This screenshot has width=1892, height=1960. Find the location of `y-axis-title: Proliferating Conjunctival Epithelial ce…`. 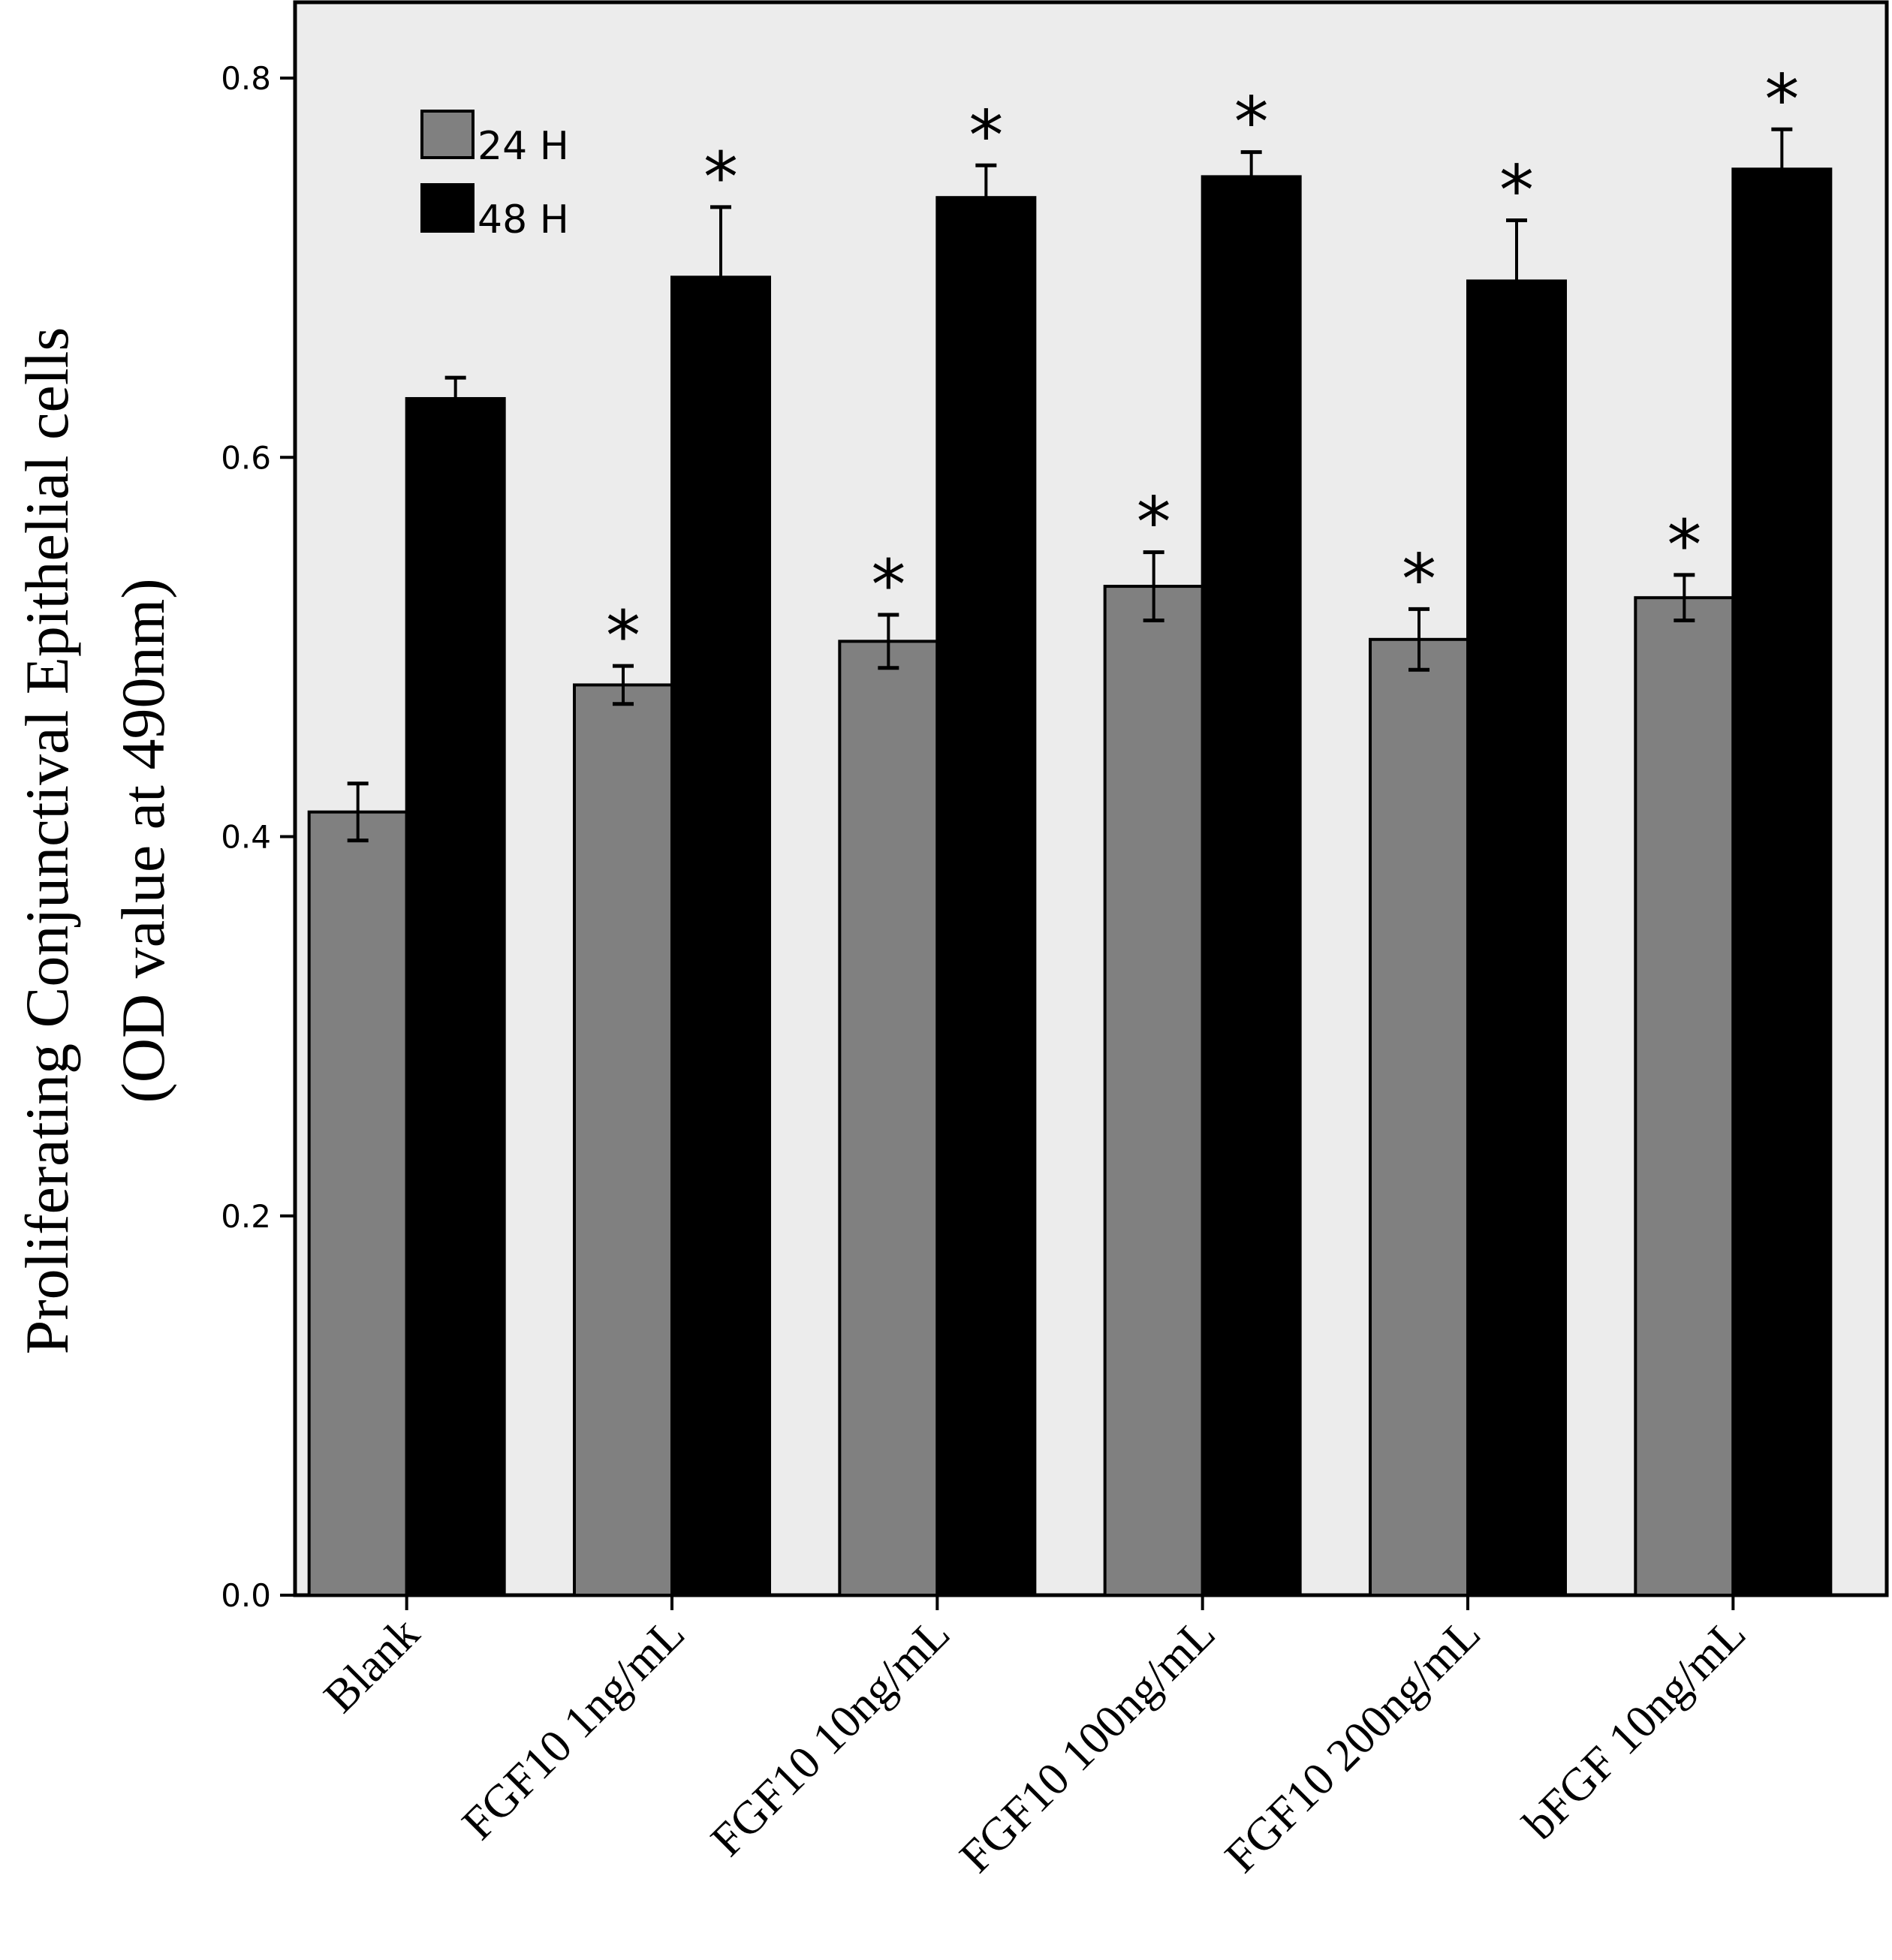

y-axis-title: Proliferating Conjunctival Epithelial ce… is located at coordinates (95, 841).